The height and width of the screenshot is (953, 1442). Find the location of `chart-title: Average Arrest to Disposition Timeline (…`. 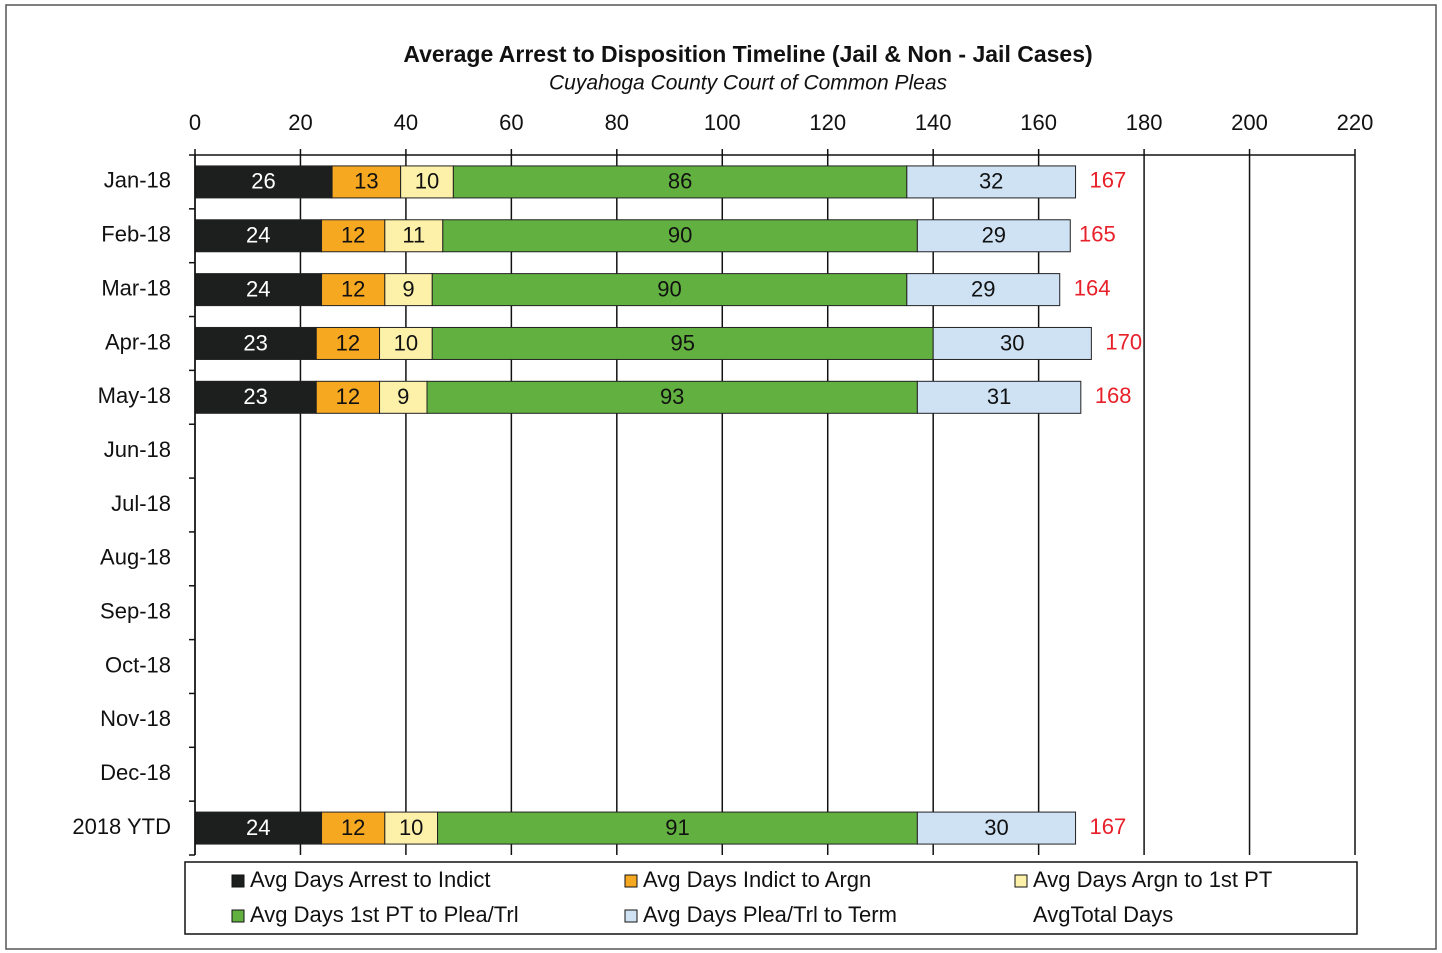

chart-title: Average Arrest to Disposition Timeline (… is located at coordinates (747, 54).